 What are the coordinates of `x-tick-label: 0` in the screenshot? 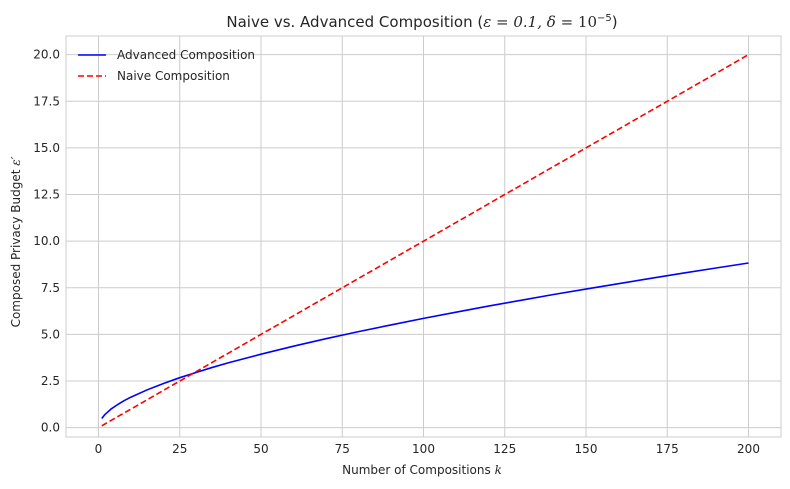 It's located at (99, 449).